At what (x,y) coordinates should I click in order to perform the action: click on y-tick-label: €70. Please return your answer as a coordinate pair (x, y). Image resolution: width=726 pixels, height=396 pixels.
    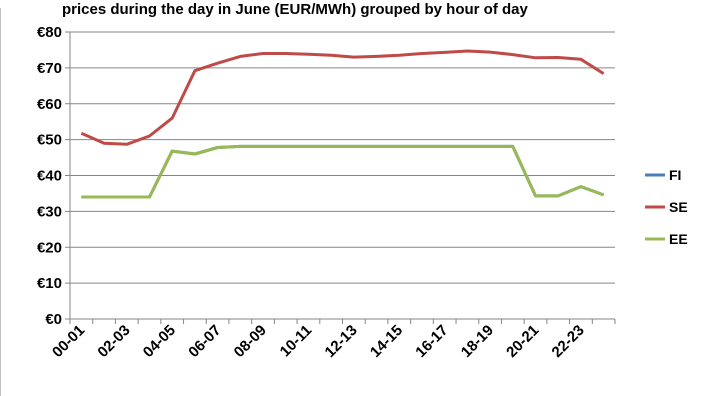
    Looking at the image, I should click on (49, 68).